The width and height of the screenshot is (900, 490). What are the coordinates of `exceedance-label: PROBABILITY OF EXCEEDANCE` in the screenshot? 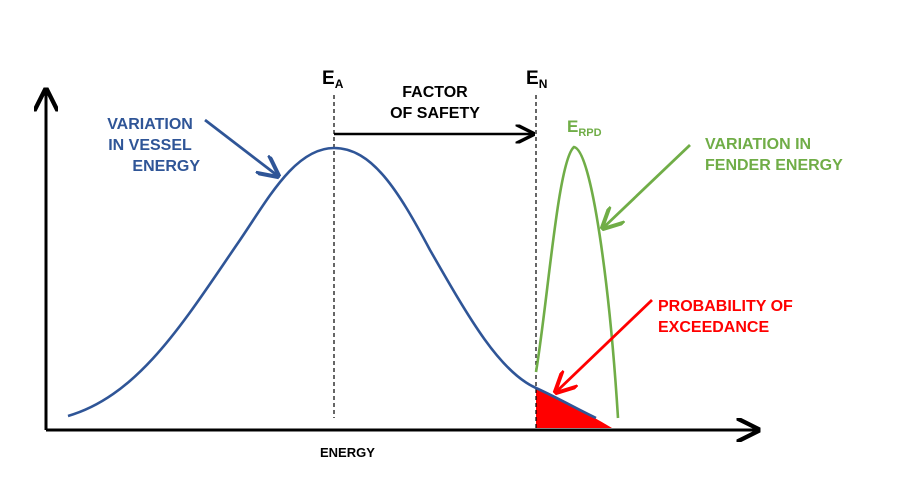 It's located at (725, 317).